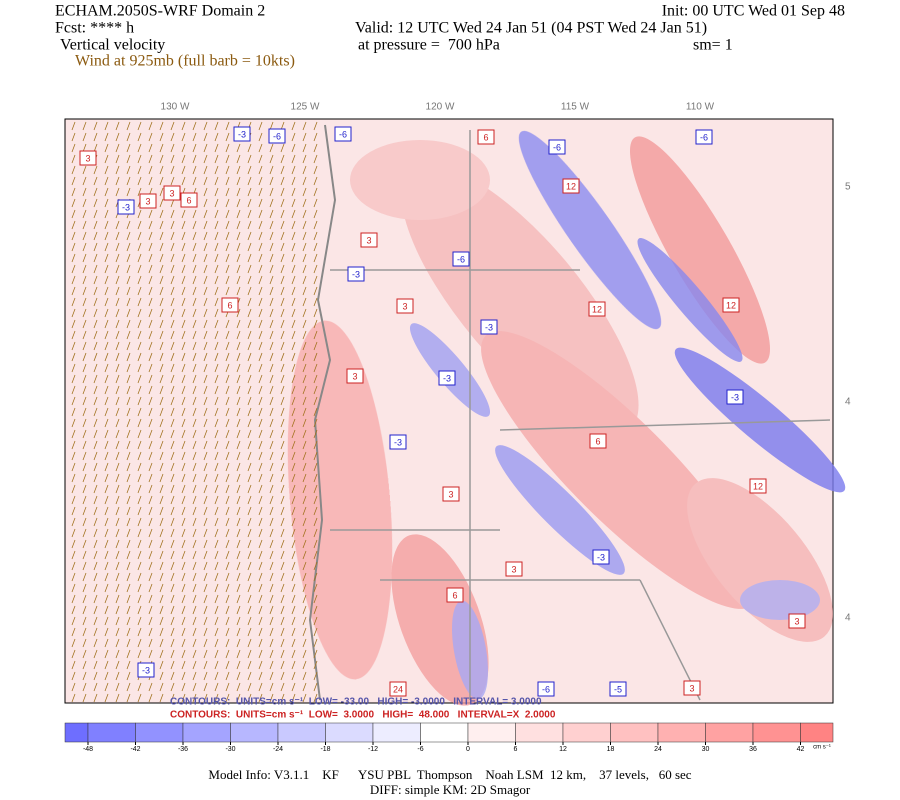  I want to click on contour-label-box, so click(557, 147).